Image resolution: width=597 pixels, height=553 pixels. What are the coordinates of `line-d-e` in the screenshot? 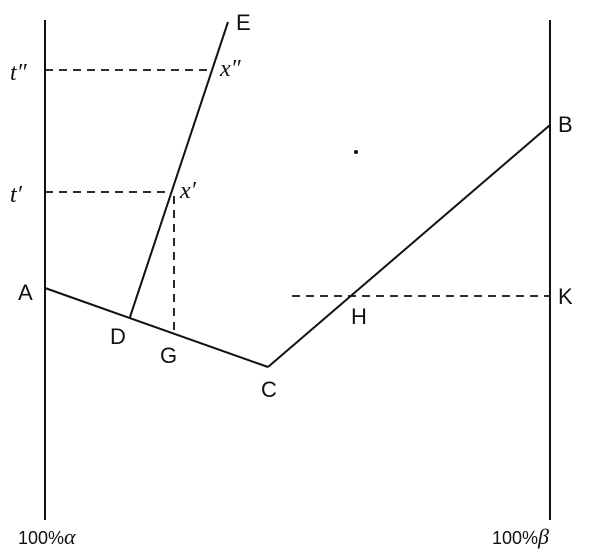 It's located at (179, 169).